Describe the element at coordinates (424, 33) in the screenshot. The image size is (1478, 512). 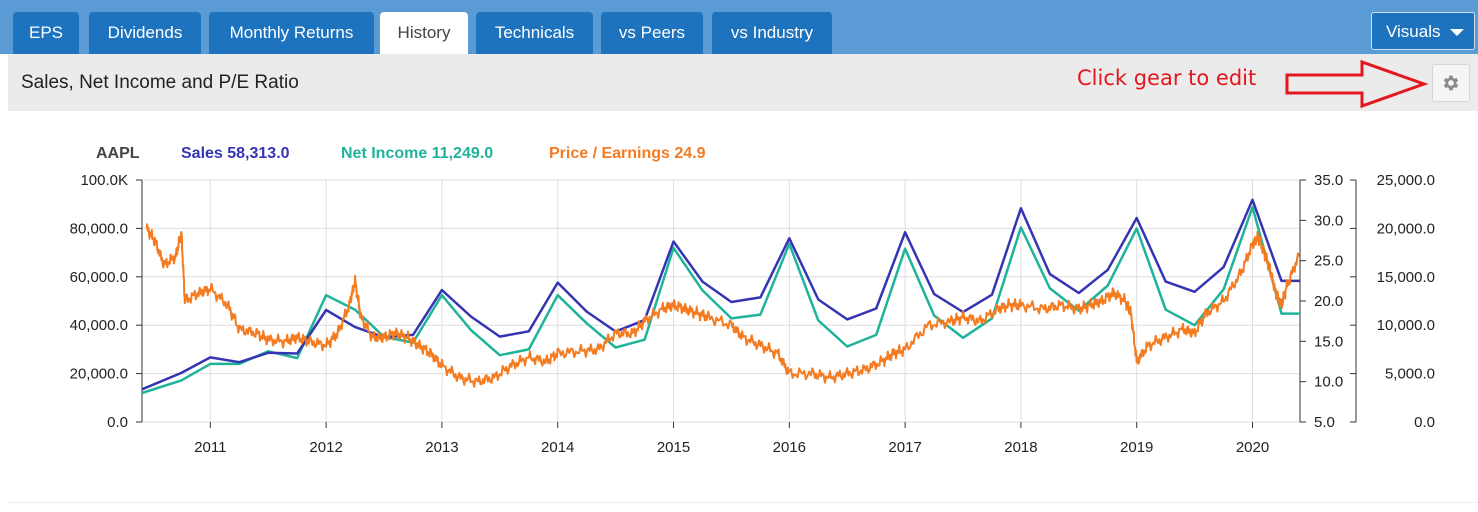
I see `tab-history: History` at that location.